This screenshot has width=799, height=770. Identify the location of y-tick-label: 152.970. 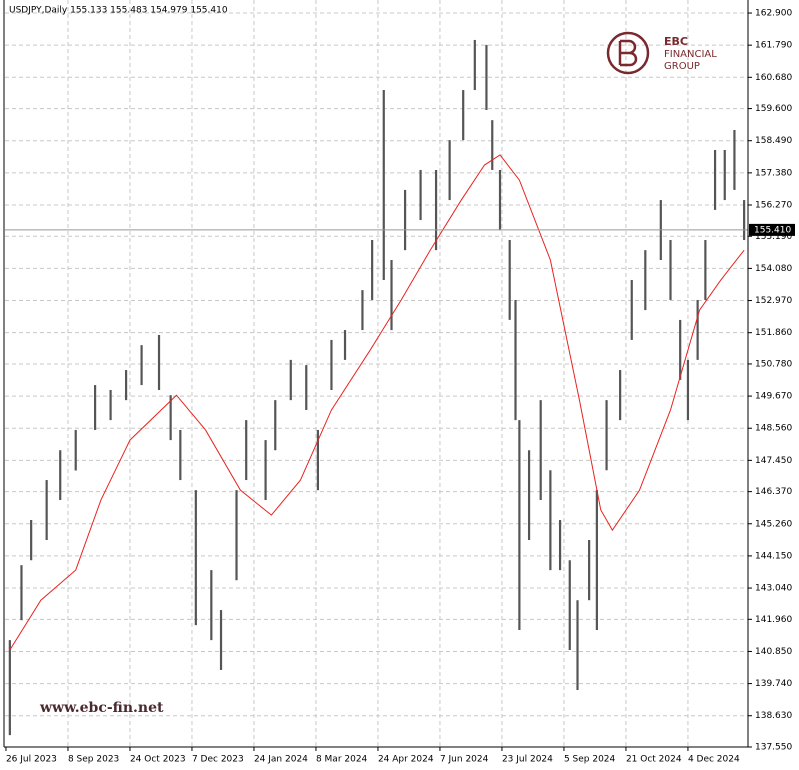
(773, 301).